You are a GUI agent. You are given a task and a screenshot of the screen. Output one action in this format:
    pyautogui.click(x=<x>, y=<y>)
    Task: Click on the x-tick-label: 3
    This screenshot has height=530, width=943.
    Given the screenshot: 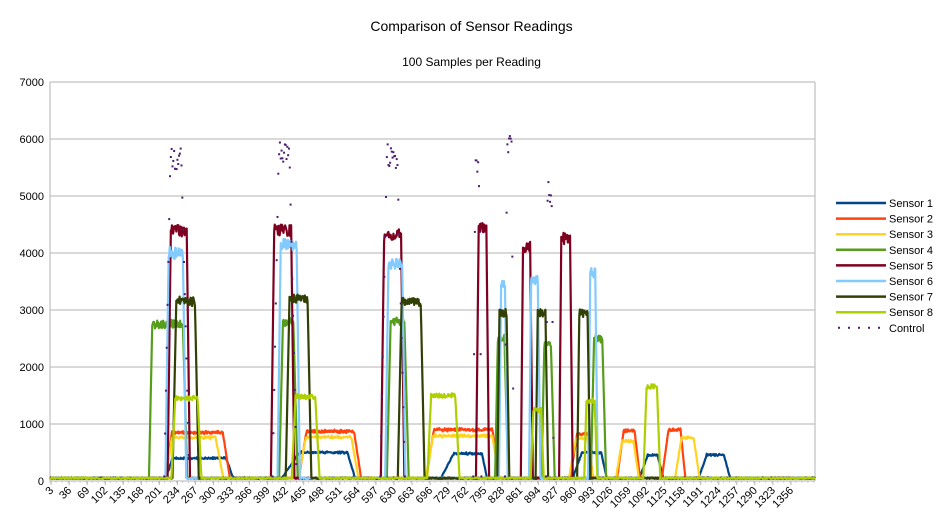 What is the action you would take?
    pyautogui.click(x=49, y=491)
    